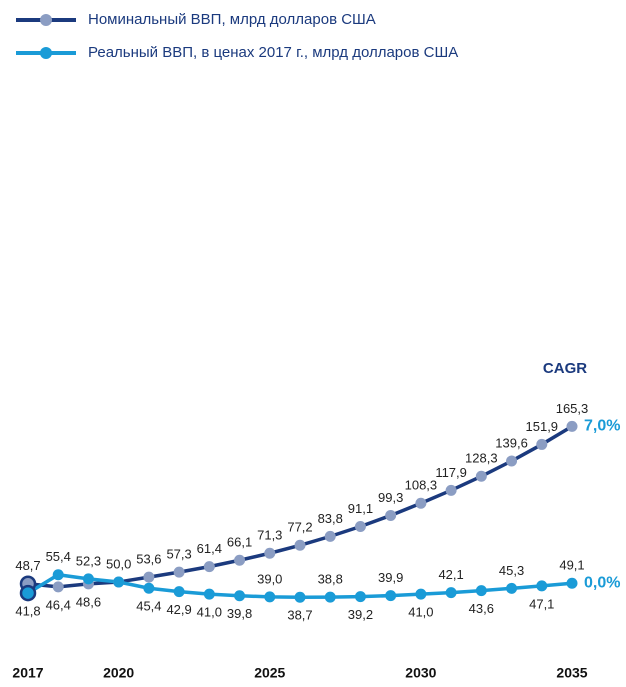  Describe the element at coordinates (88, 601) in the screenshot. I see `data-label: 48,6` at that location.